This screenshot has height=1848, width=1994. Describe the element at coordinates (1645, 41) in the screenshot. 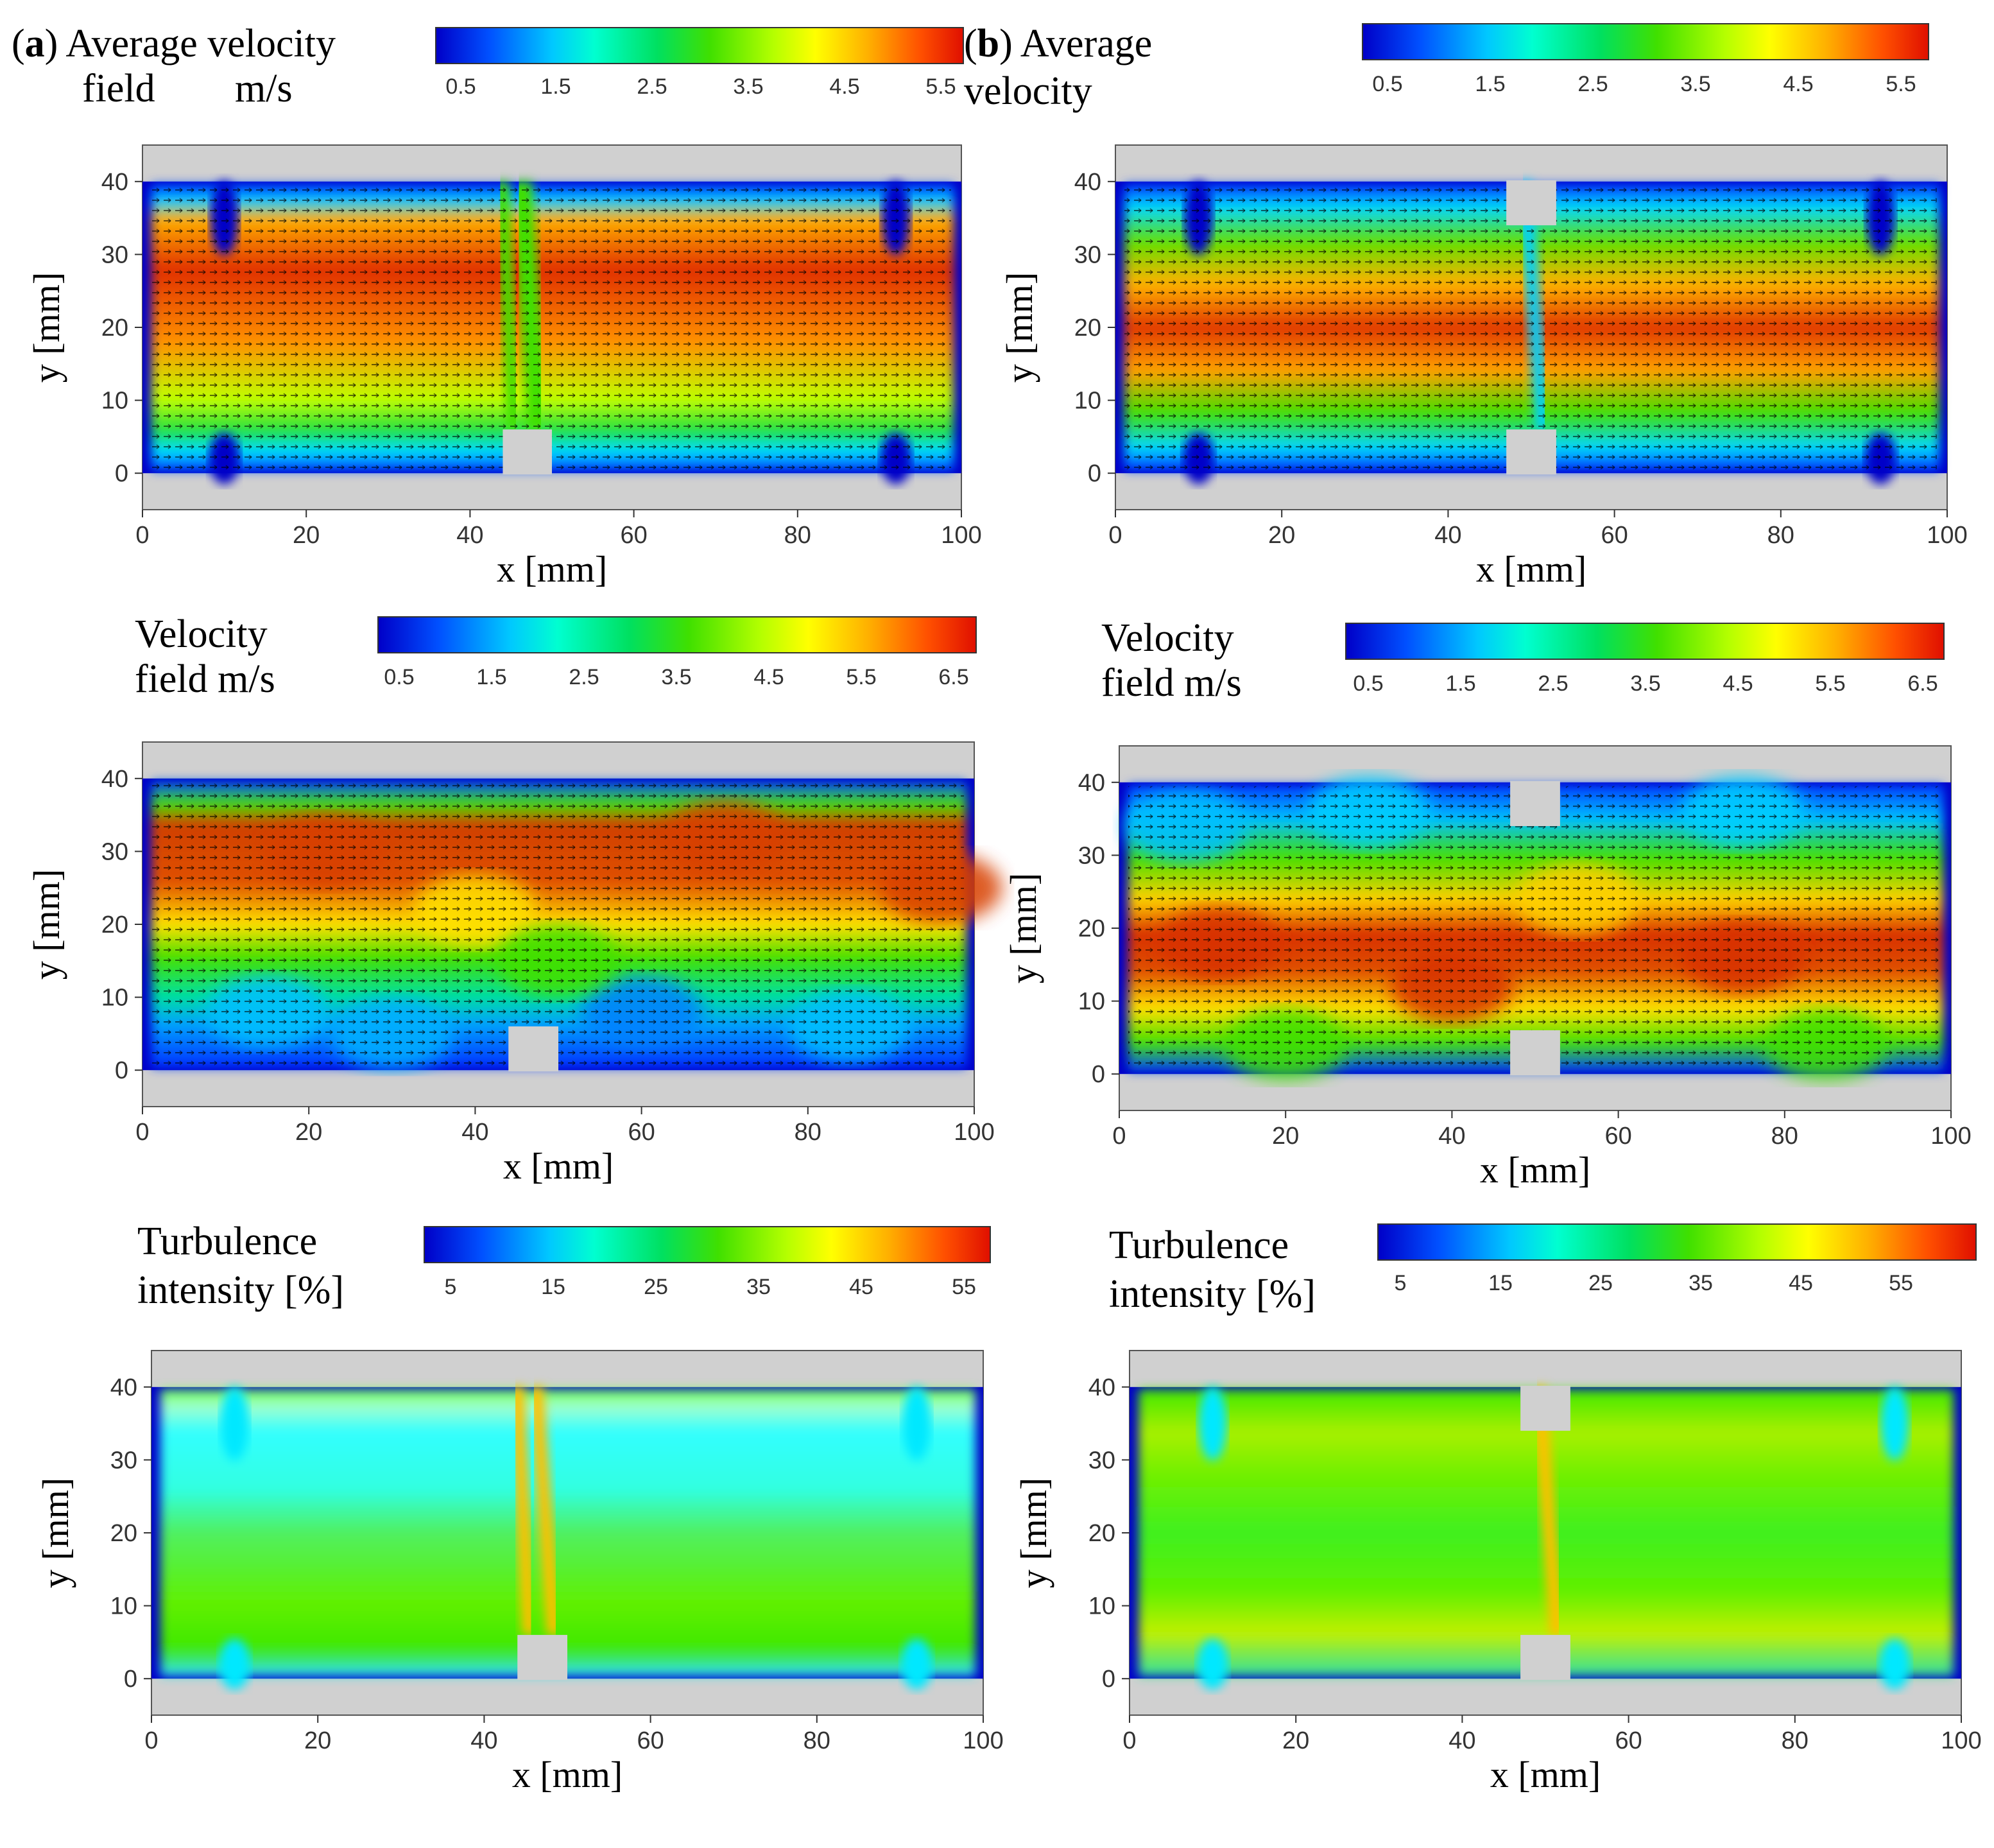

I see `colorbar-b-avg` at that location.